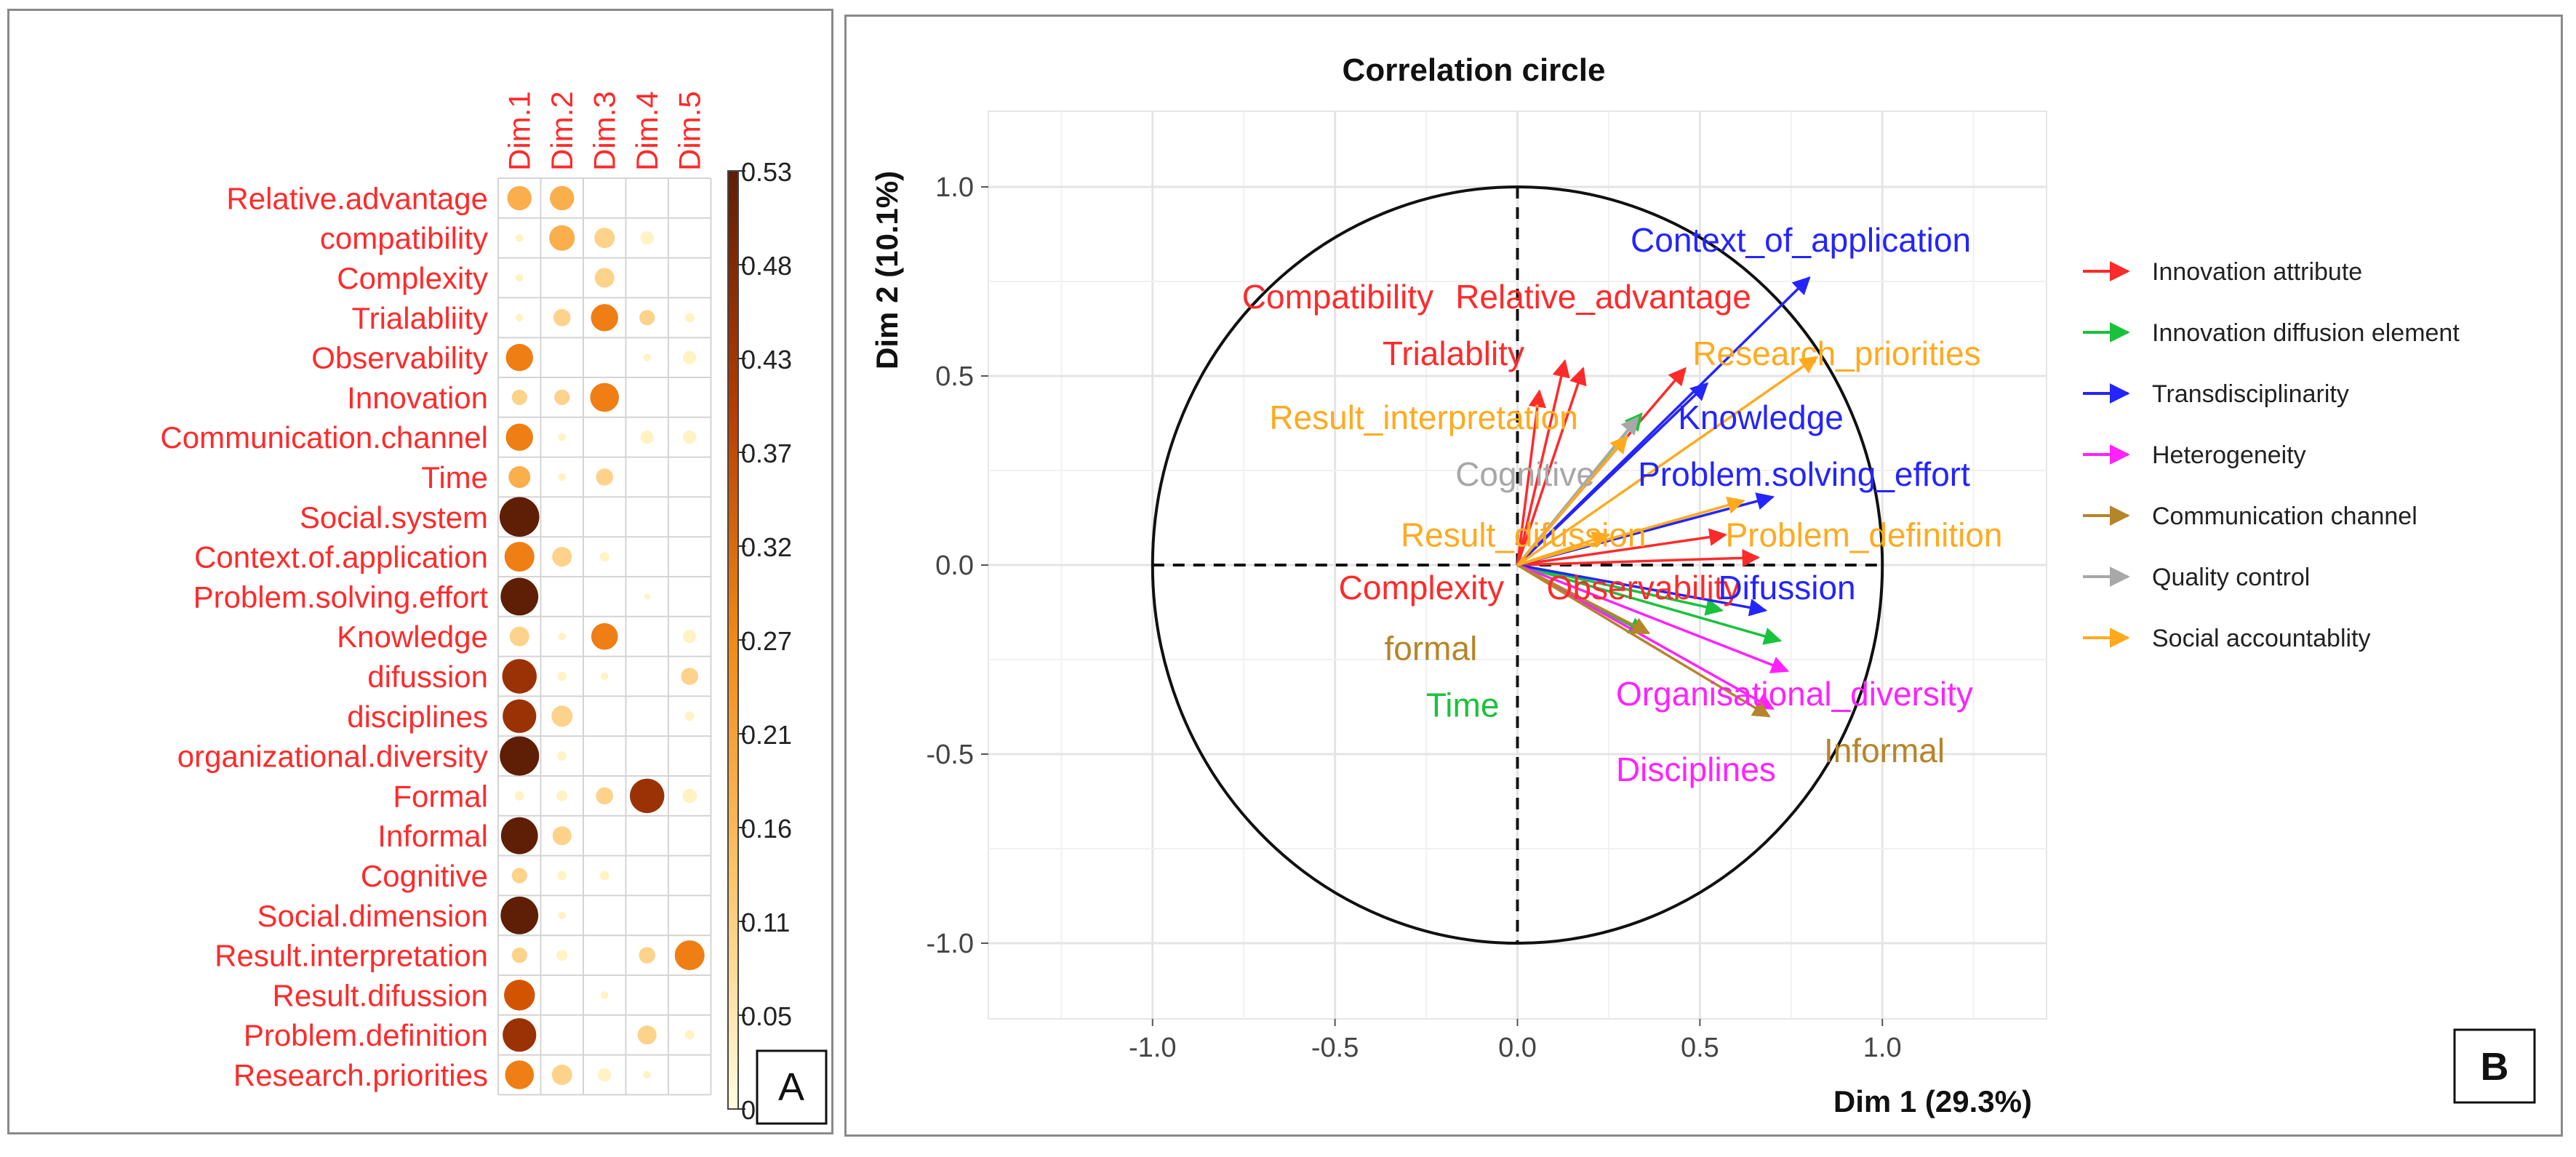  Describe the element at coordinates (417, 717) in the screenshot. I see `row-label: disciplines` at that location.